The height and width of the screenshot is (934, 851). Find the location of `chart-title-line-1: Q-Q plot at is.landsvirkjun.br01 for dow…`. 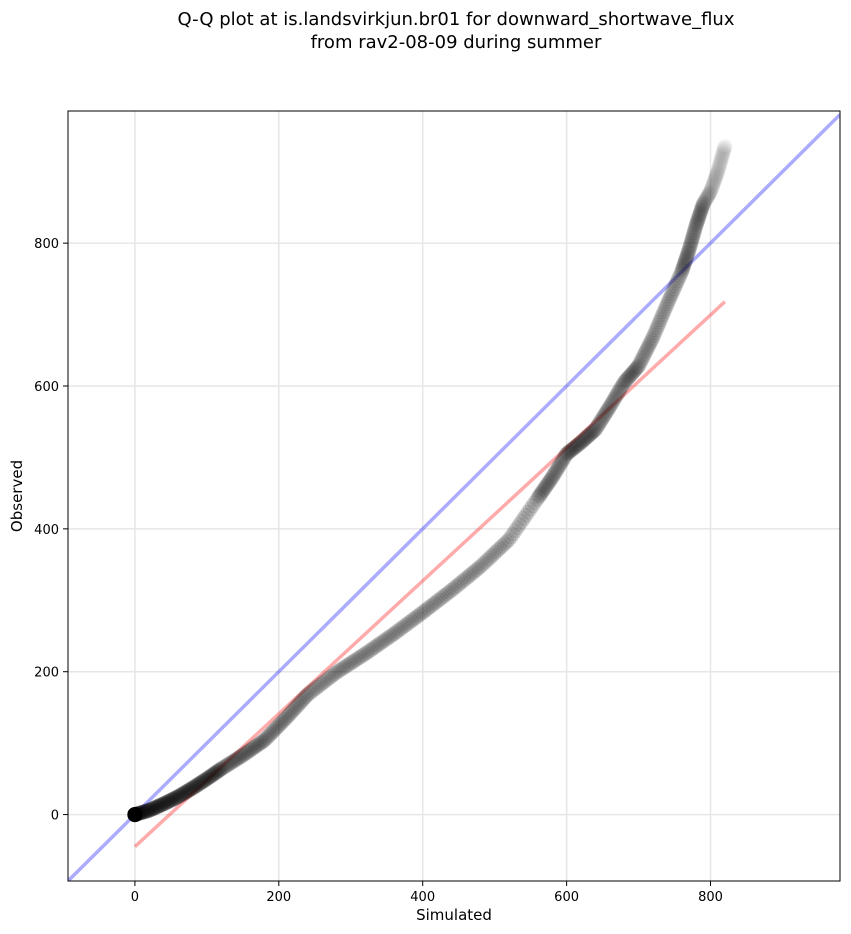

chart-title-line-1: Q-Q plot at is.landsvirkjun.br01 for dow… is located at coordinates (456, 19).